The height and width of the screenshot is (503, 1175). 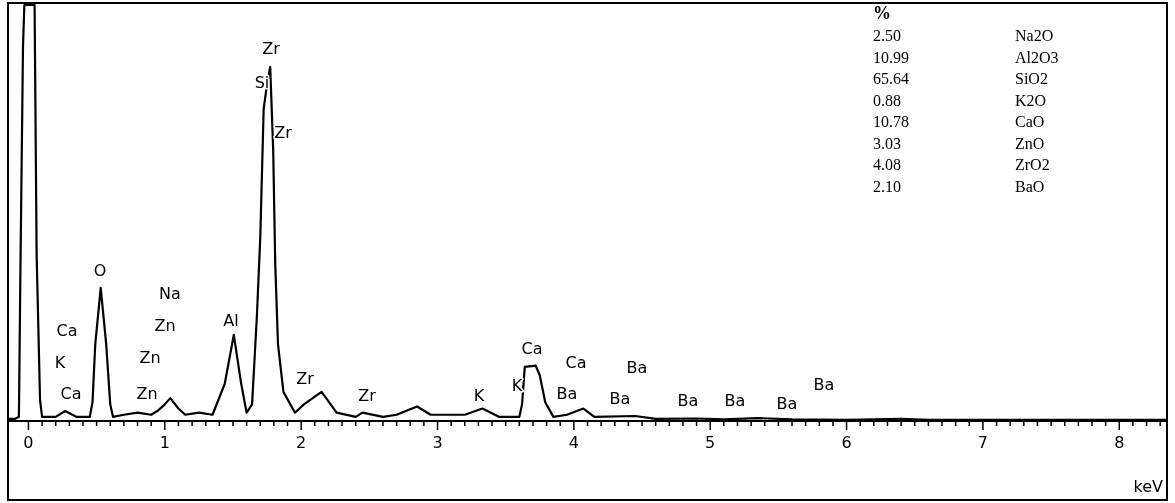 What do you see at coordinates (1031, 78) in the screenshot?
I see `annotation: SiO2` at bounding box center [1031, 78].